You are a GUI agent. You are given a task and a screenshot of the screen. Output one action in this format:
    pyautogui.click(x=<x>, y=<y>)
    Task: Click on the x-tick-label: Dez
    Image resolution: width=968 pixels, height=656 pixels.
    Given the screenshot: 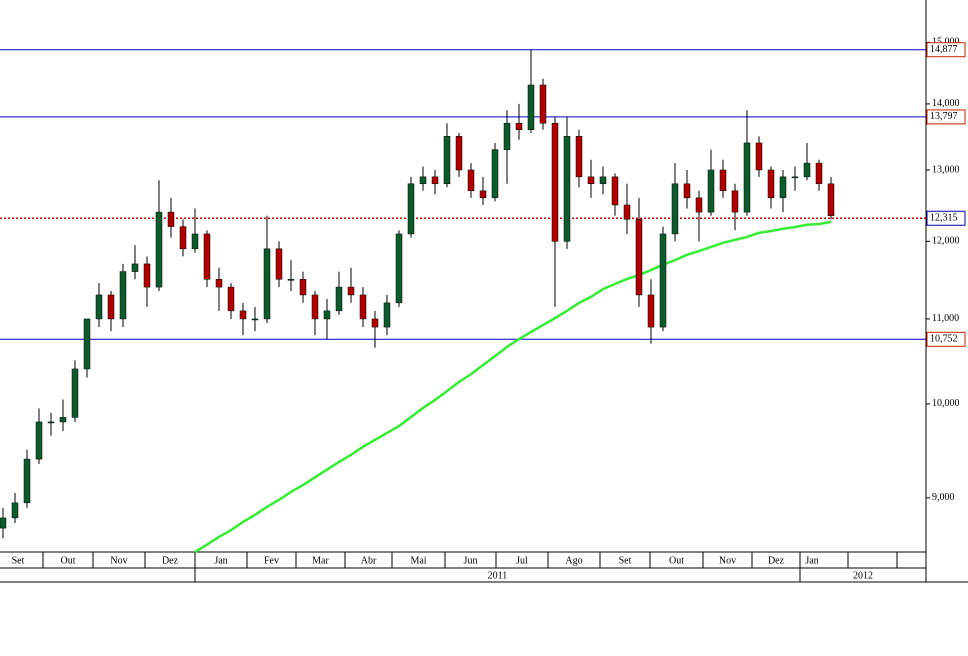 What is the action you would take?
    pyautogui.click(x=776, y=560)
    